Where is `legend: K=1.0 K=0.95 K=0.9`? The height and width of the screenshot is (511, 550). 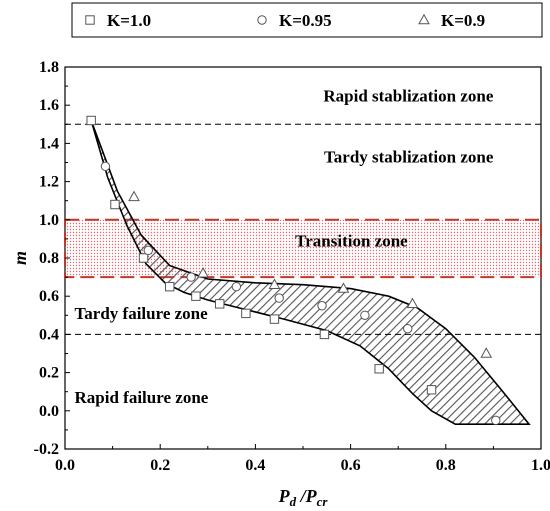
legend: K=1.0 K=0.95 K=0.9 is located at coordinates (307, 20).